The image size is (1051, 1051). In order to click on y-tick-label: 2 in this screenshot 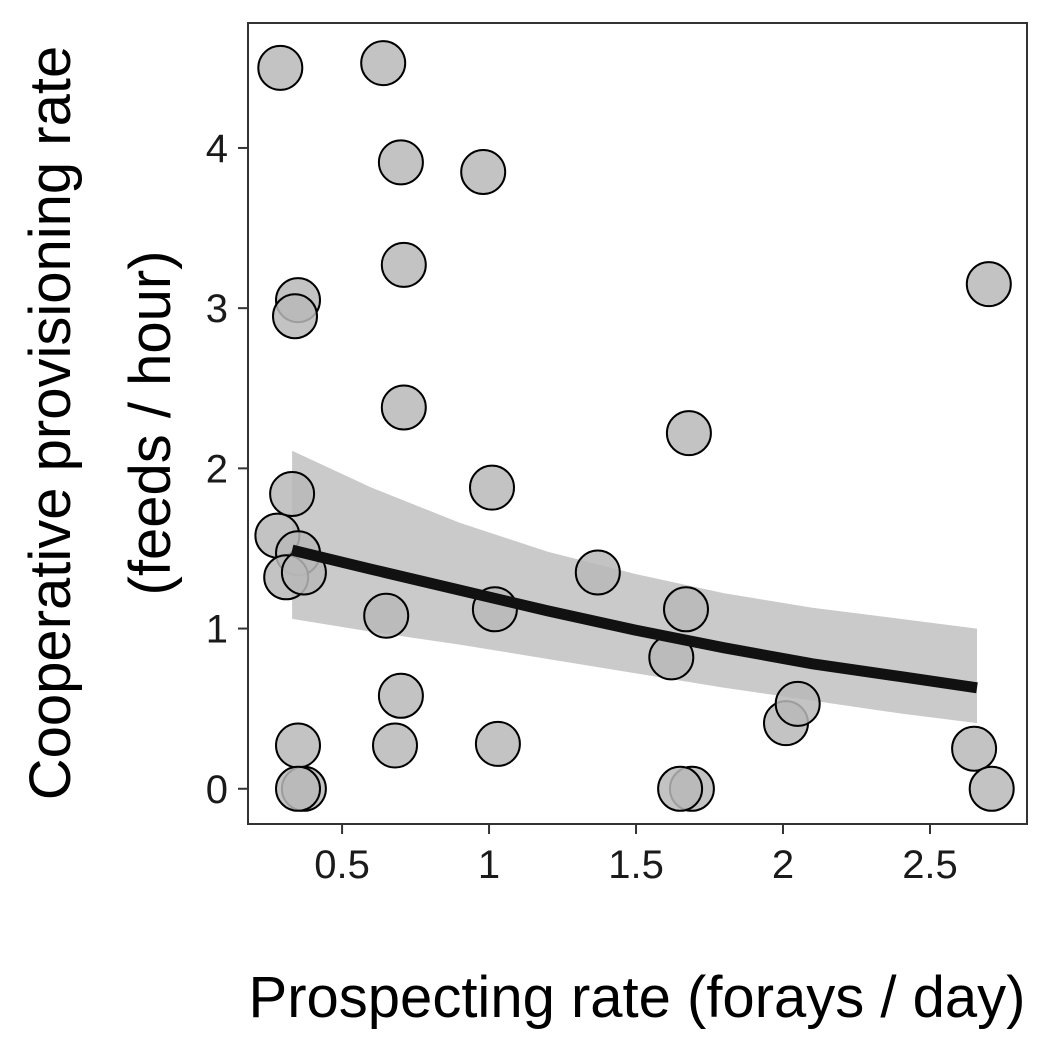, I will do `click(217, 469)`.